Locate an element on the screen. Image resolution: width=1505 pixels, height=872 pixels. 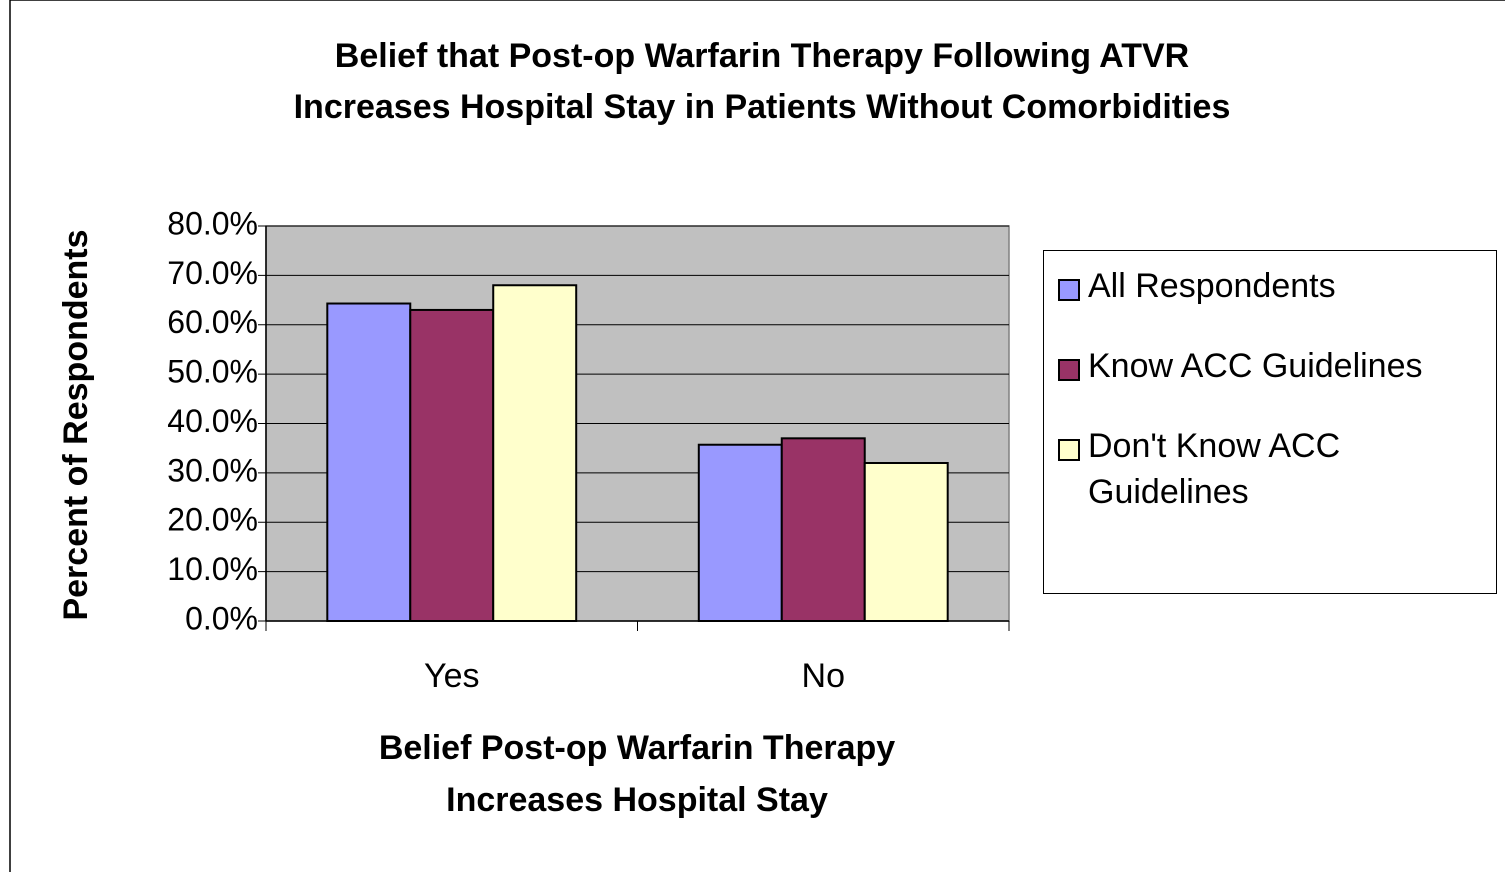
x-axis-title: Increases Hospital Stay is located at coordinates (637, 800).